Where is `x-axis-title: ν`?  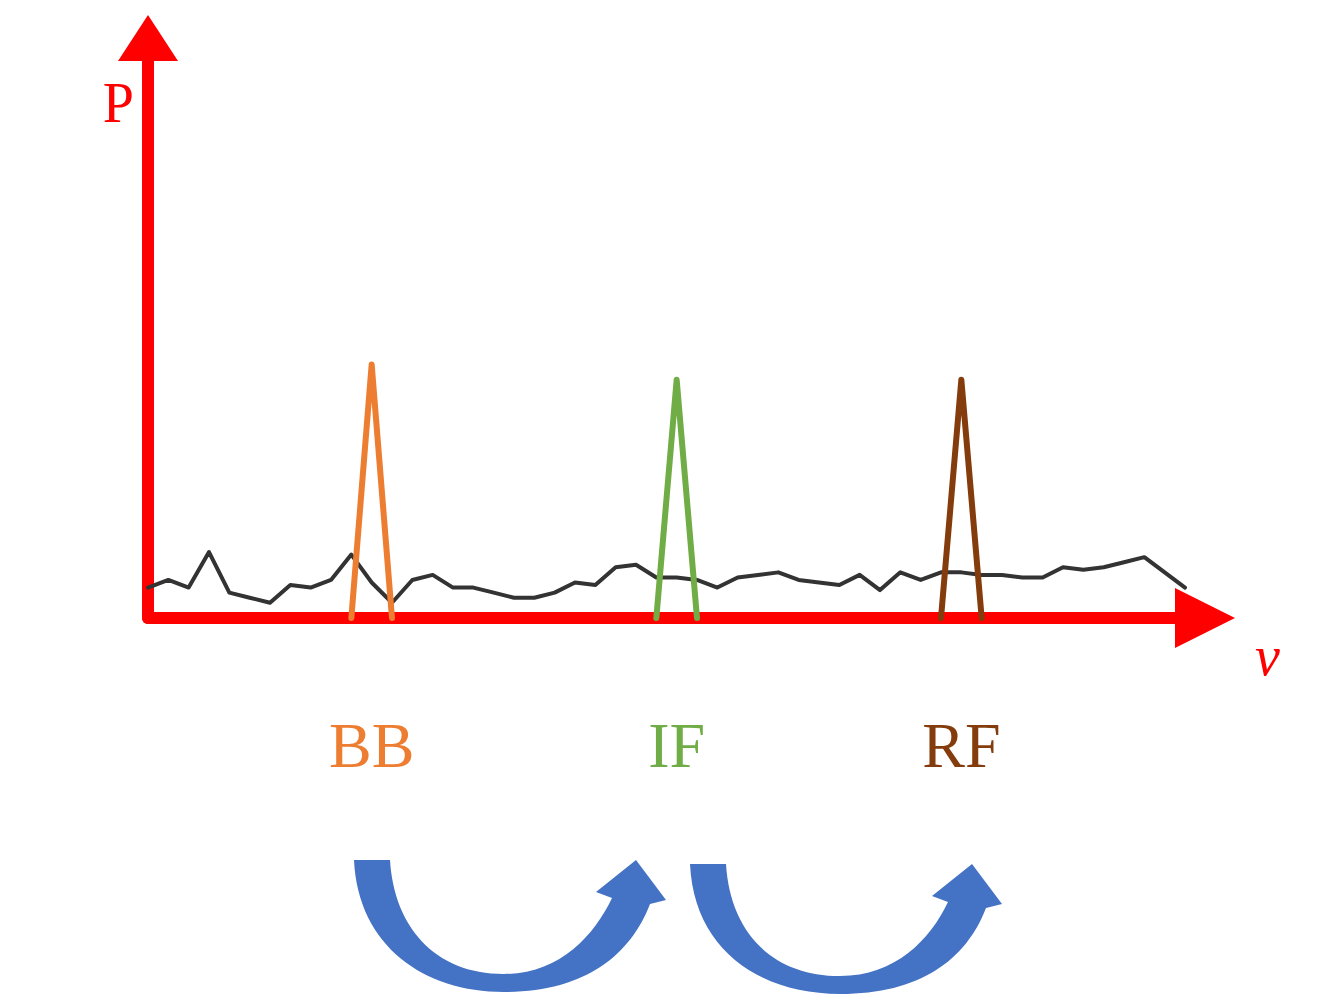 x-axis-title: ν is located at coordinates (1267, 656).